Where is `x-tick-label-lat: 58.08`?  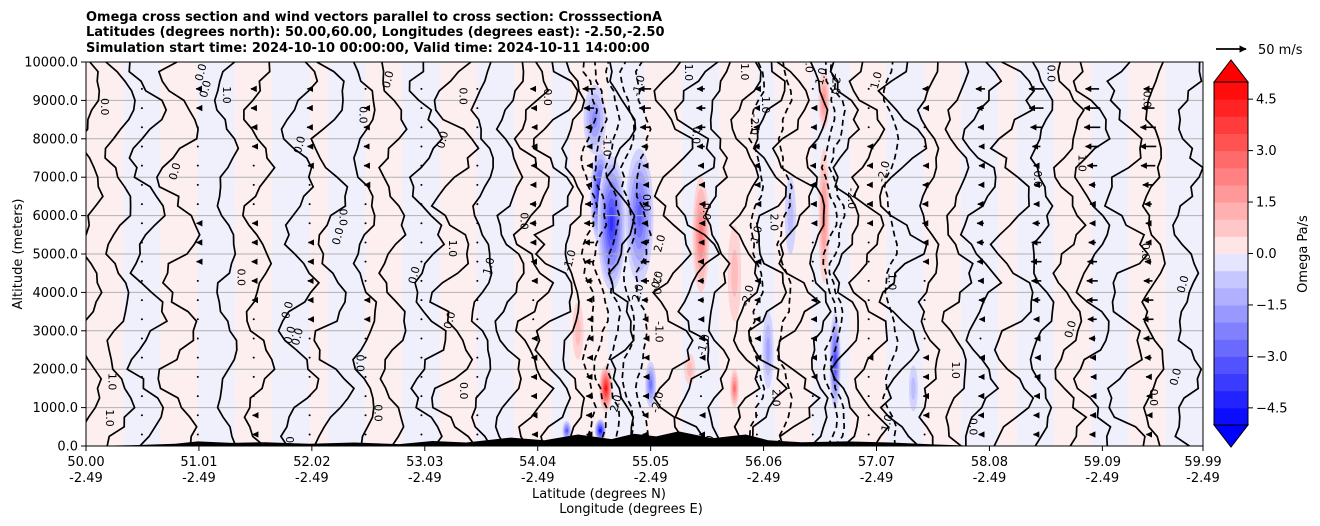 x-tick-label-lat: 58.08 is located at coordinates (989, 462).